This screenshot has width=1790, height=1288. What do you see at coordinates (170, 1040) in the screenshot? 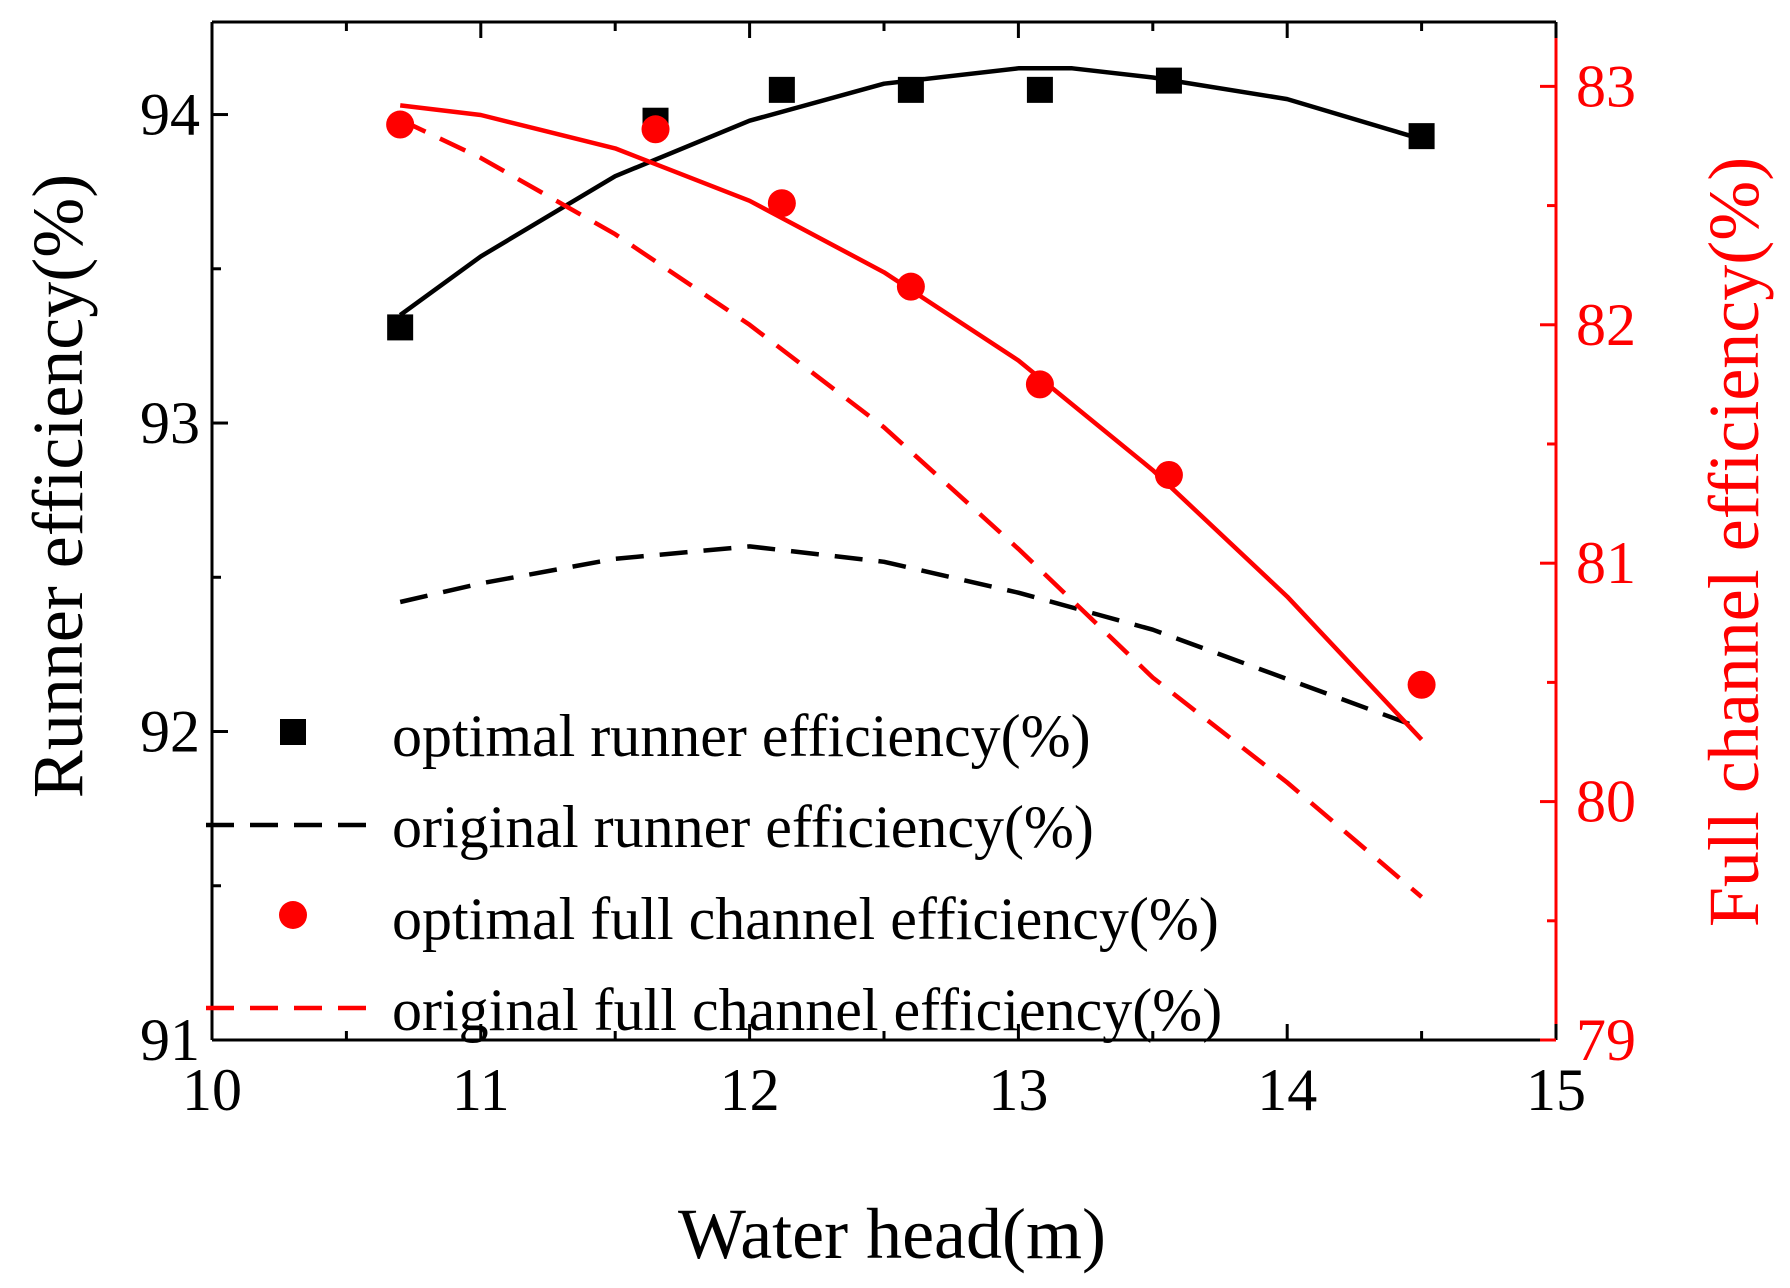
I see `left-y-tick-label: 91` at bounding box center [170, 1040].